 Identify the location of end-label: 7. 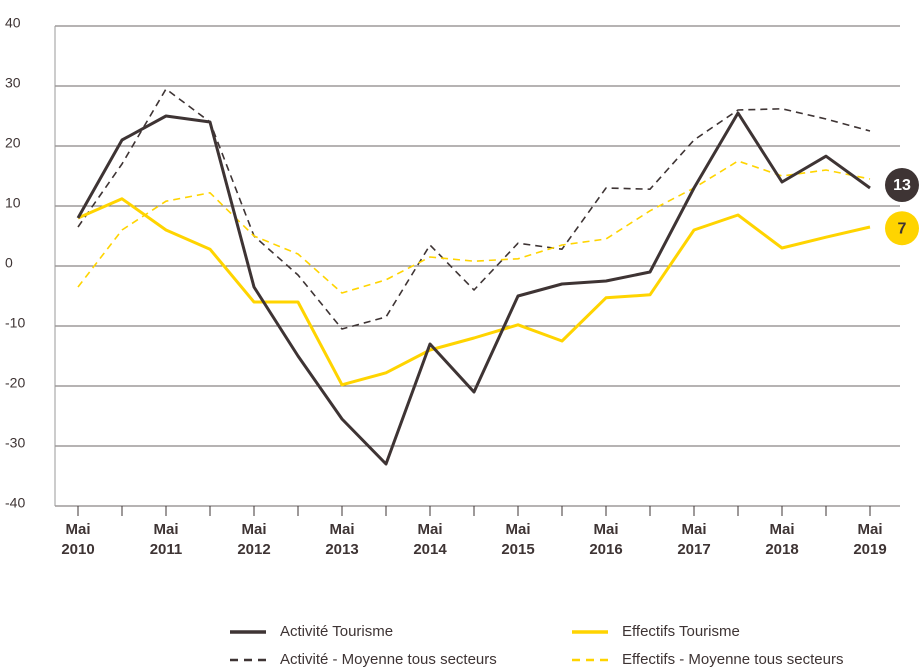
(902, 228).